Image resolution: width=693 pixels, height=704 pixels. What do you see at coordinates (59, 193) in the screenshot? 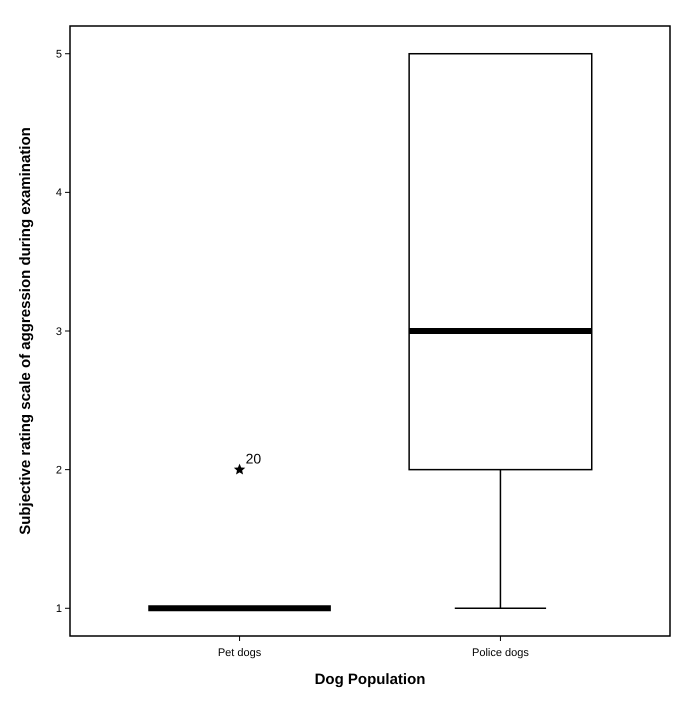
I see `y-tick-label: 4` at bounding box center [59, 193].